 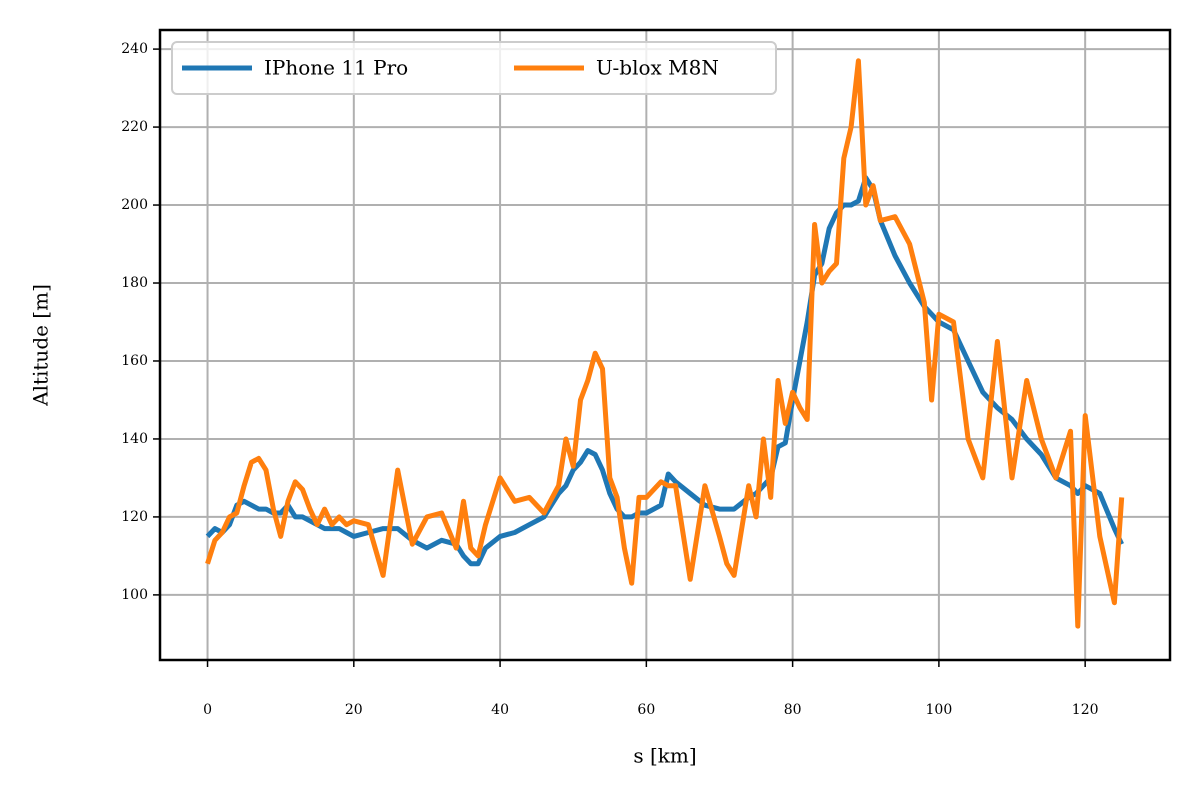 What do you see at coordinates (134, 595) in the screenshot?
I see `y-tick-label: 100` at bounding box center [134, 595].